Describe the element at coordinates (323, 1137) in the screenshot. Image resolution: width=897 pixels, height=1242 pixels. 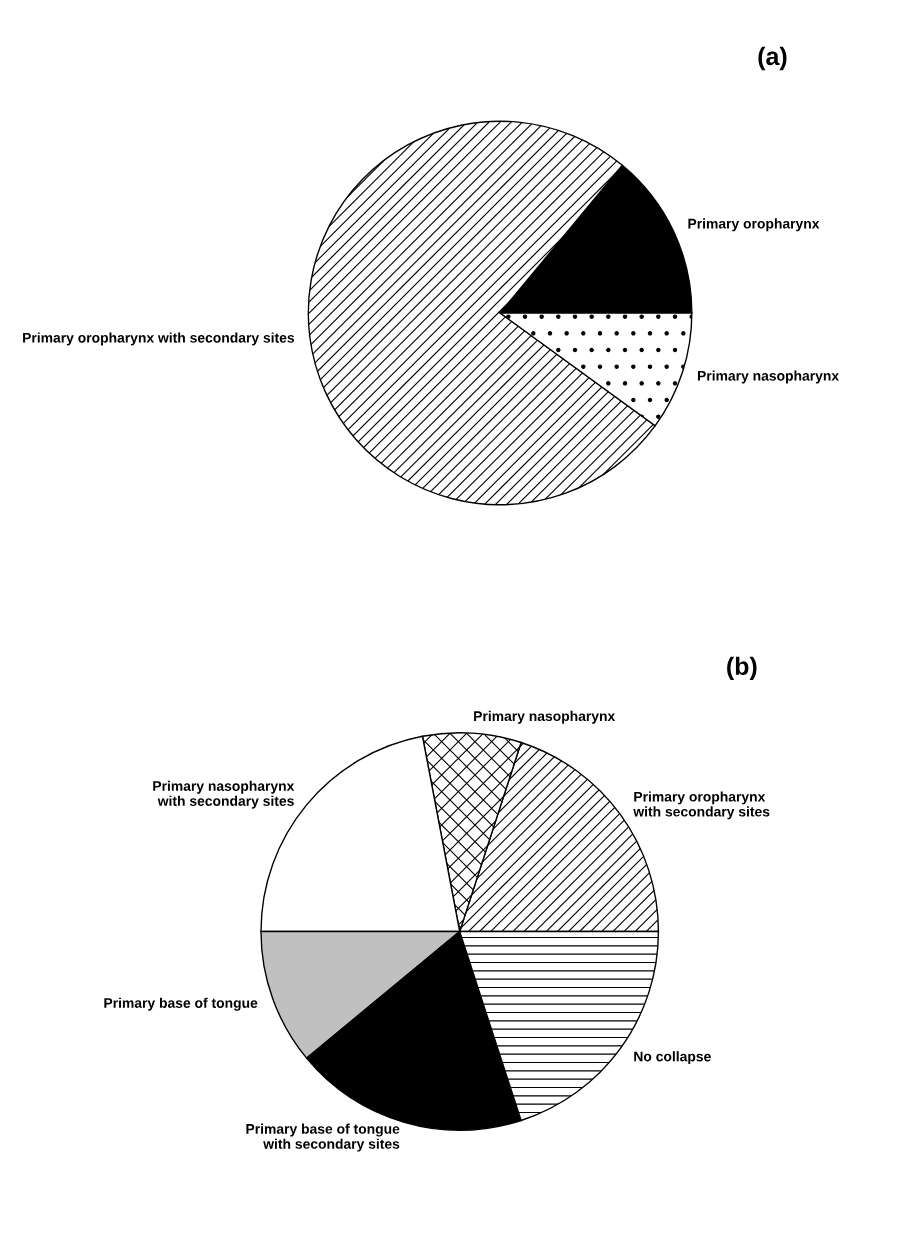
I see `slice-label: Primary base of tongue with secondary sites` at that location.